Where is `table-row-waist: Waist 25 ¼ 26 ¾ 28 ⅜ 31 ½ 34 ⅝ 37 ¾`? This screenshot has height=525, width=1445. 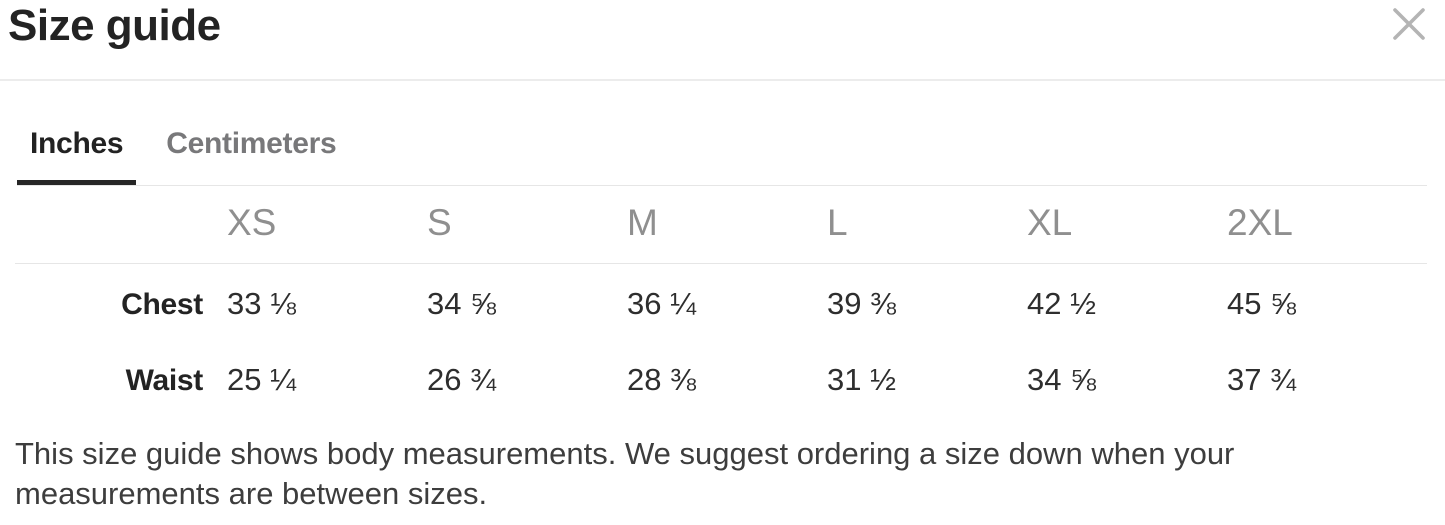 table-row-waist: Waist 25 ¼ 26 ¾ 28 ⅜ 31 ½ 34 ⅝ 37 ¾ is located at coordinates (721, 363).